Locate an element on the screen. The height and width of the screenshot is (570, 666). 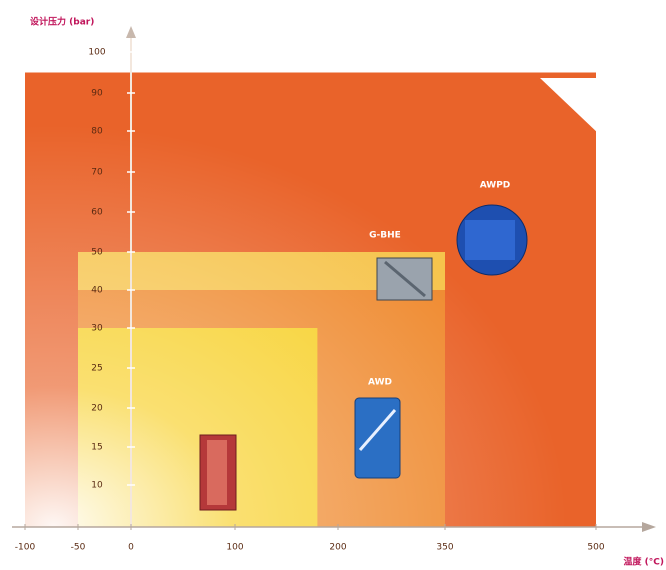
product-gasketed is located at coordinates (218, 472).